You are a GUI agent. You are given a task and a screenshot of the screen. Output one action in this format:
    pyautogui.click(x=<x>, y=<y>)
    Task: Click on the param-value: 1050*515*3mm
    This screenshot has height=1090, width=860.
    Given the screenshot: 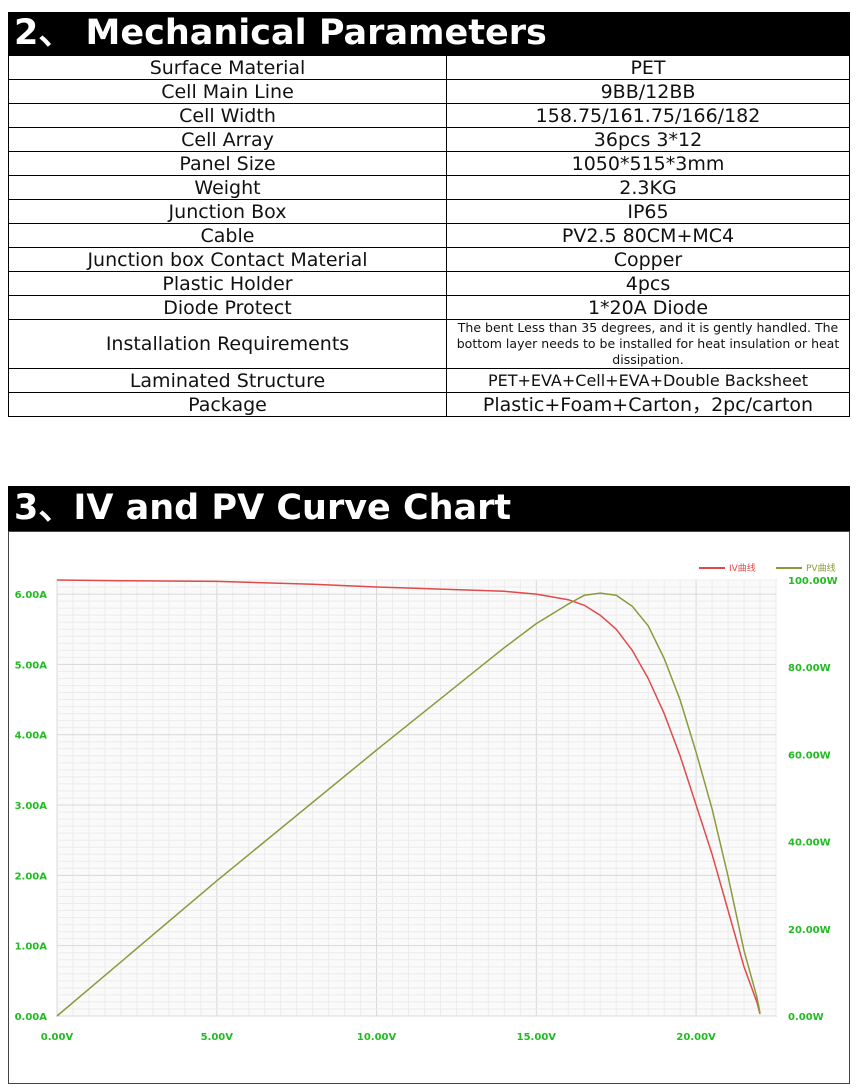 What is the action you would take?
    pyautogui.click(x=648, y=163)
    